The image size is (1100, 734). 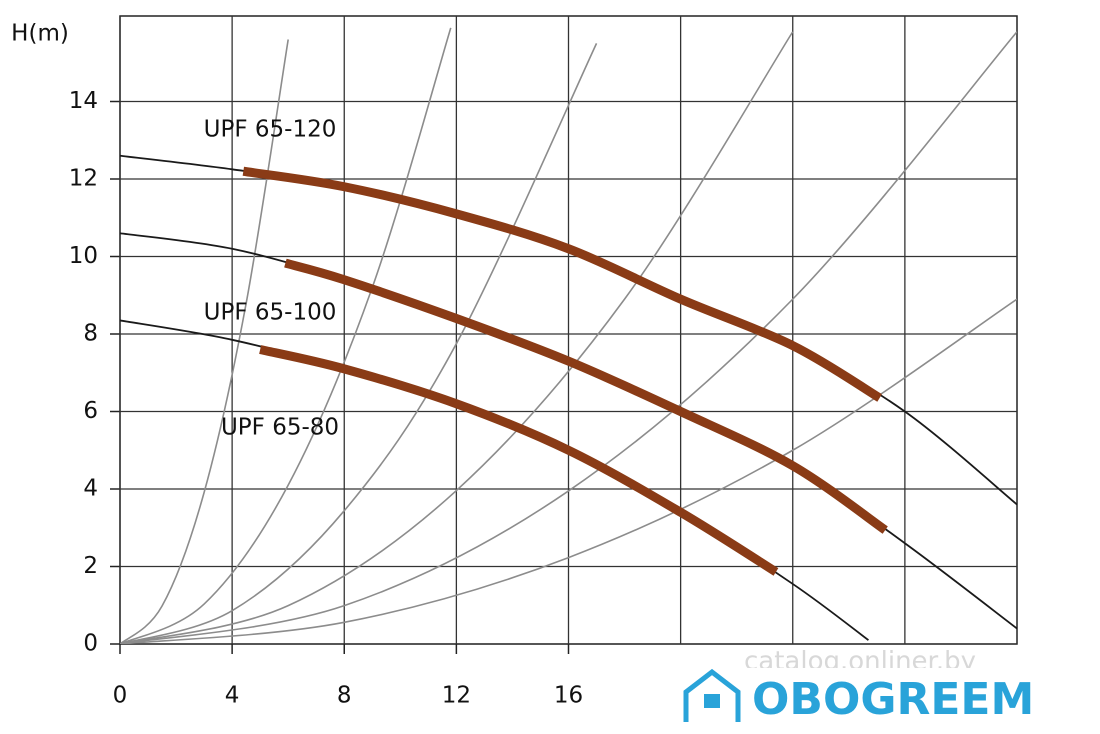 I want to click on x-tick-label: 12, so click(x=456, y=696).